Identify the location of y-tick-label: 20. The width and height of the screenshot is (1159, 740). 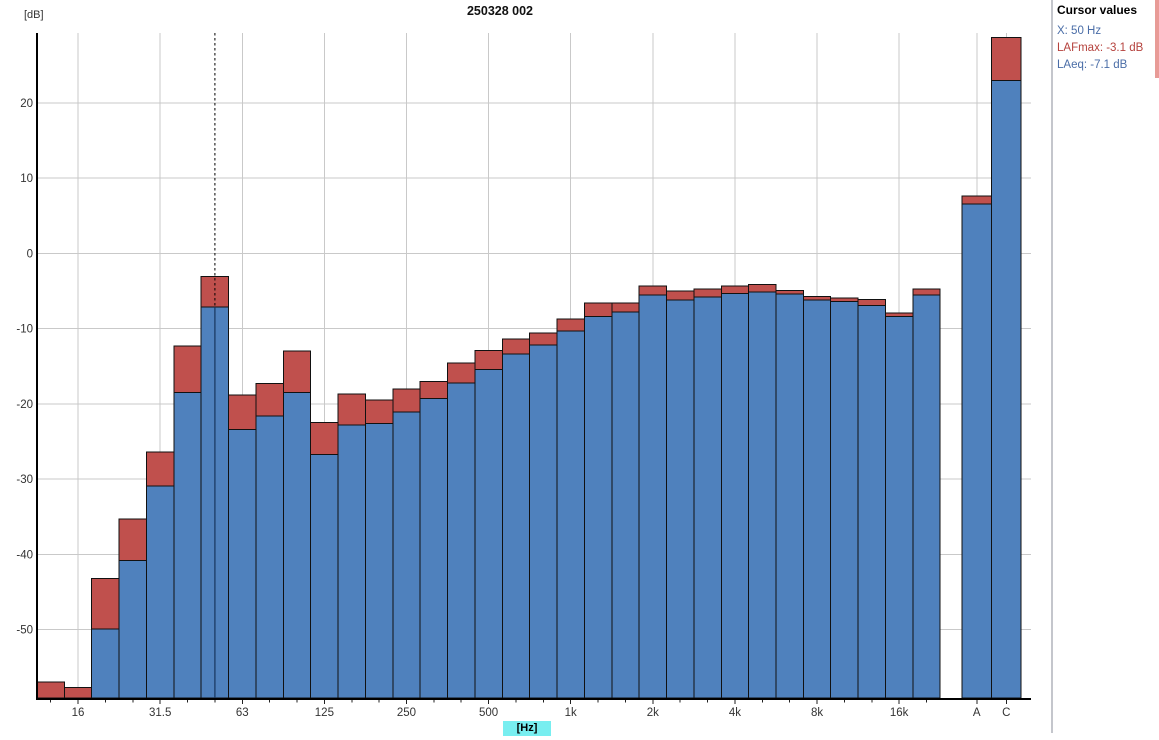
(26, 104).